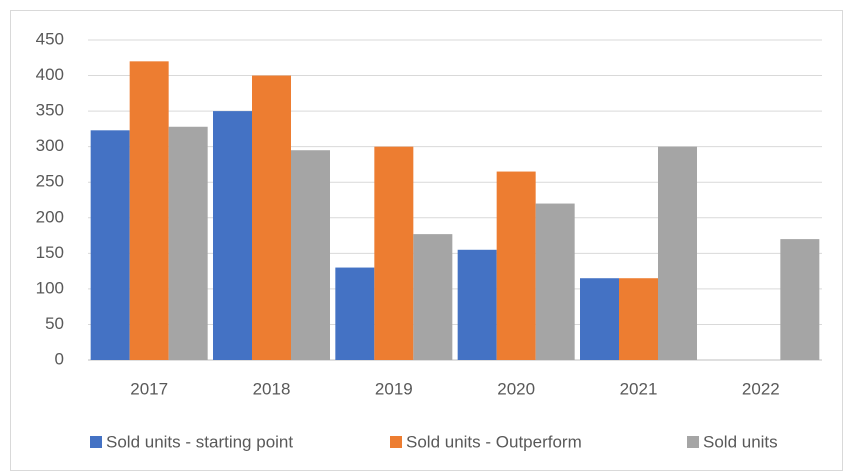 Image resolution: width=844 pixels, height=472 pixels. Describe the element at coordinates (50, 287) in the screenshot. I see `y-tick-label: 100` at that location.